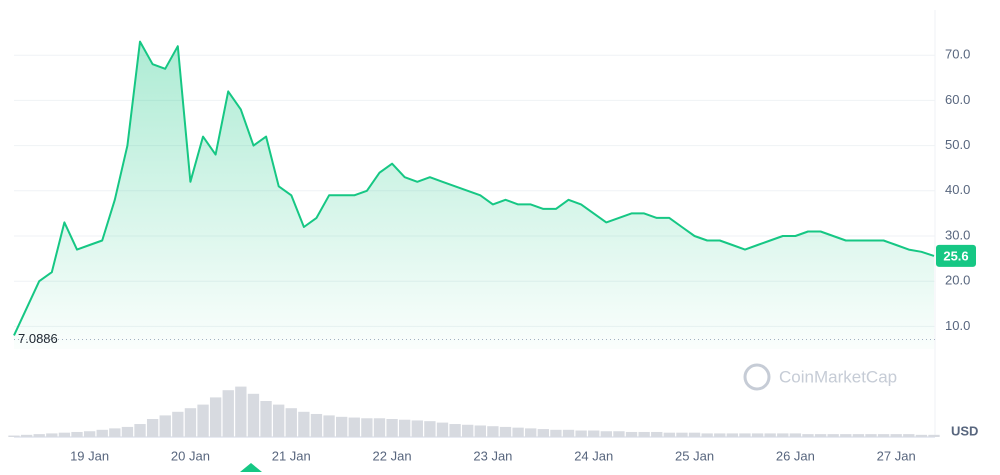 The width and height of the screenshot is (1000, 475). What do you see at coordinates (392, 455) in the screenshot?
I see `x-tick-label: 22 Jan` at bounding box center [392, 455].